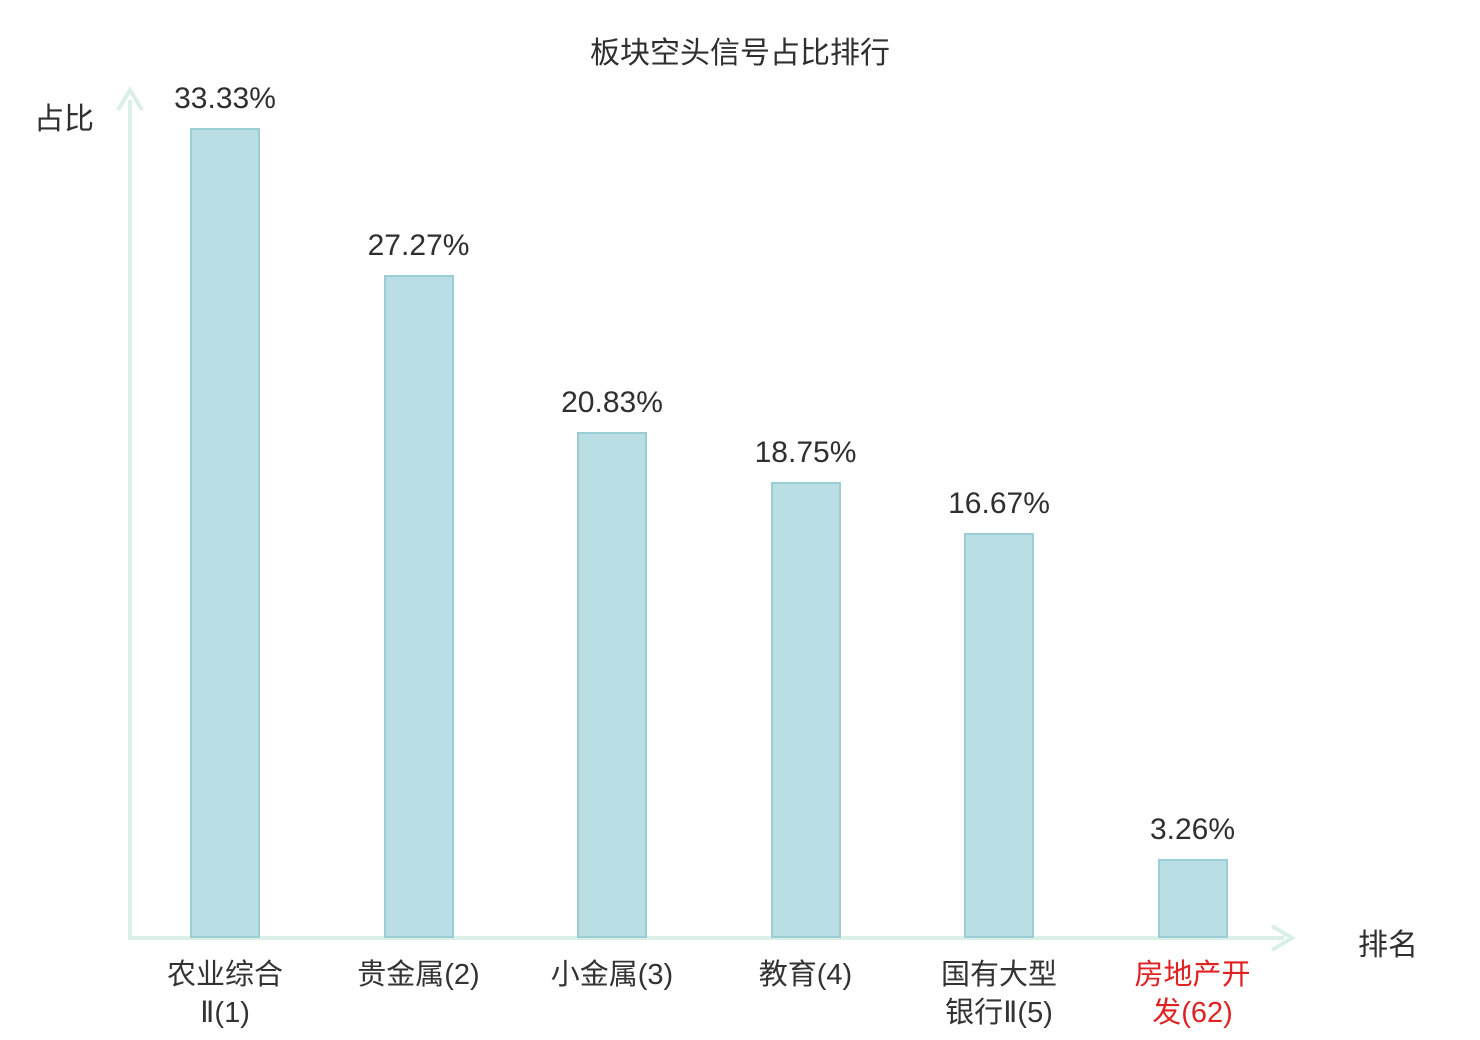 The image size is (1480, 1040). I want to click on bar-value-label: 20.83%, so click(612, 402).